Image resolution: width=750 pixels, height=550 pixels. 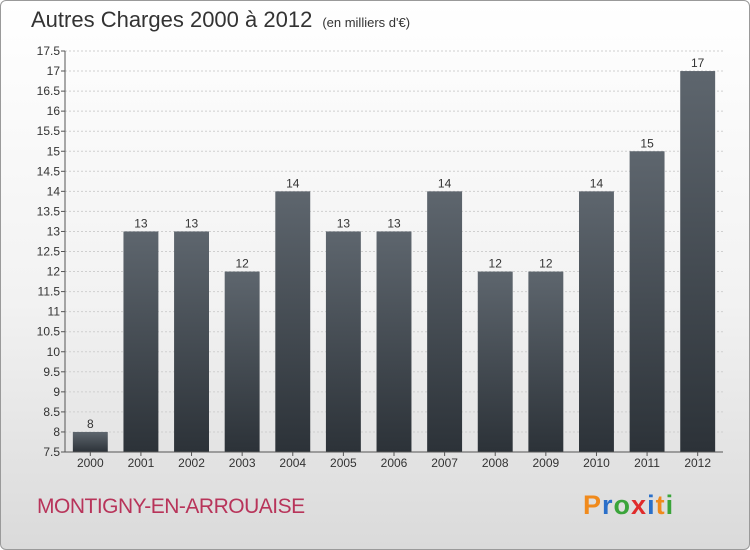 What do you see at coordinates (366, 22) in the screenshot?
I see `chart-subtitle: (en milliers d'€)` at bounding box center [366, 22].